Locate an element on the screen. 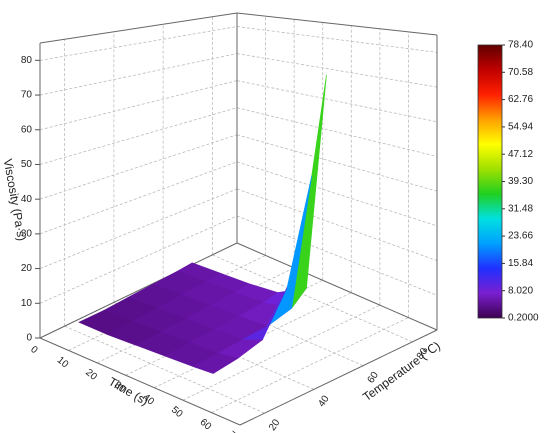  colorbar-label: 54.94 is located at coordinates (520, 127).